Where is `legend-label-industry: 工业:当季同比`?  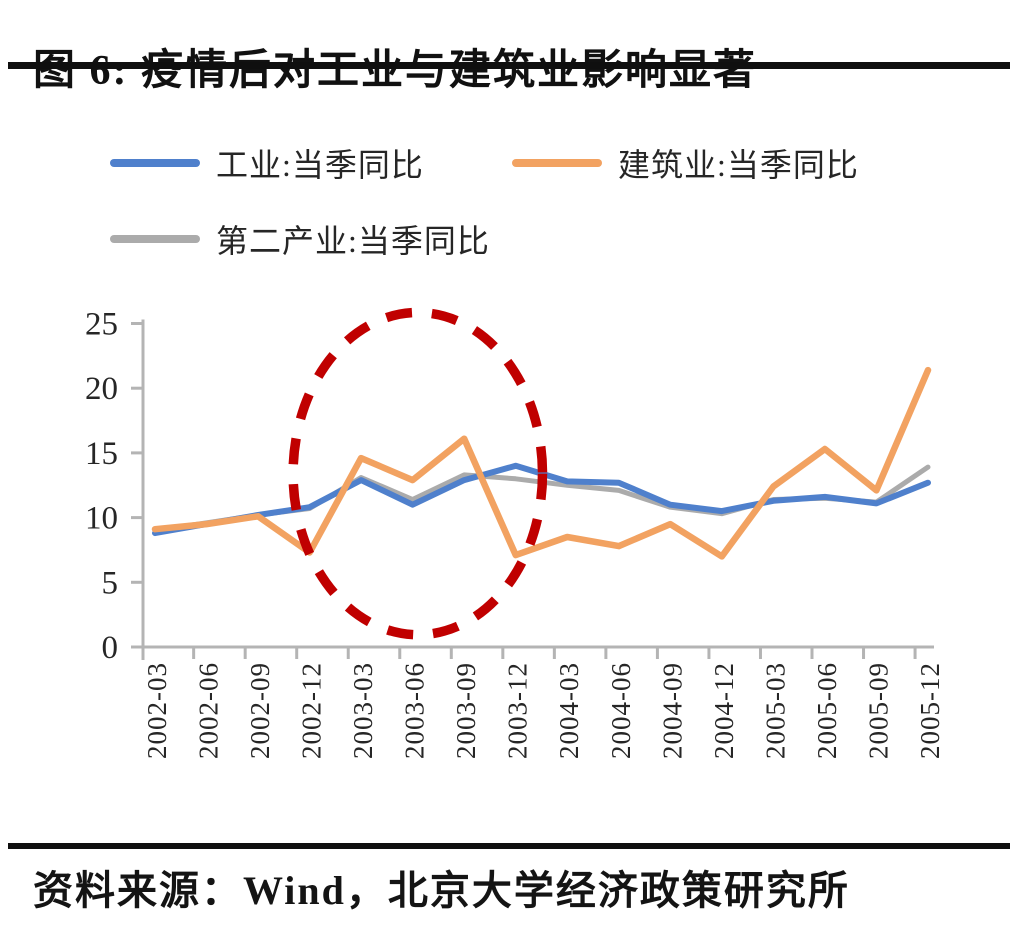 legend-label-industry: 工业:当季同比 is located at coordinates (320, 165).